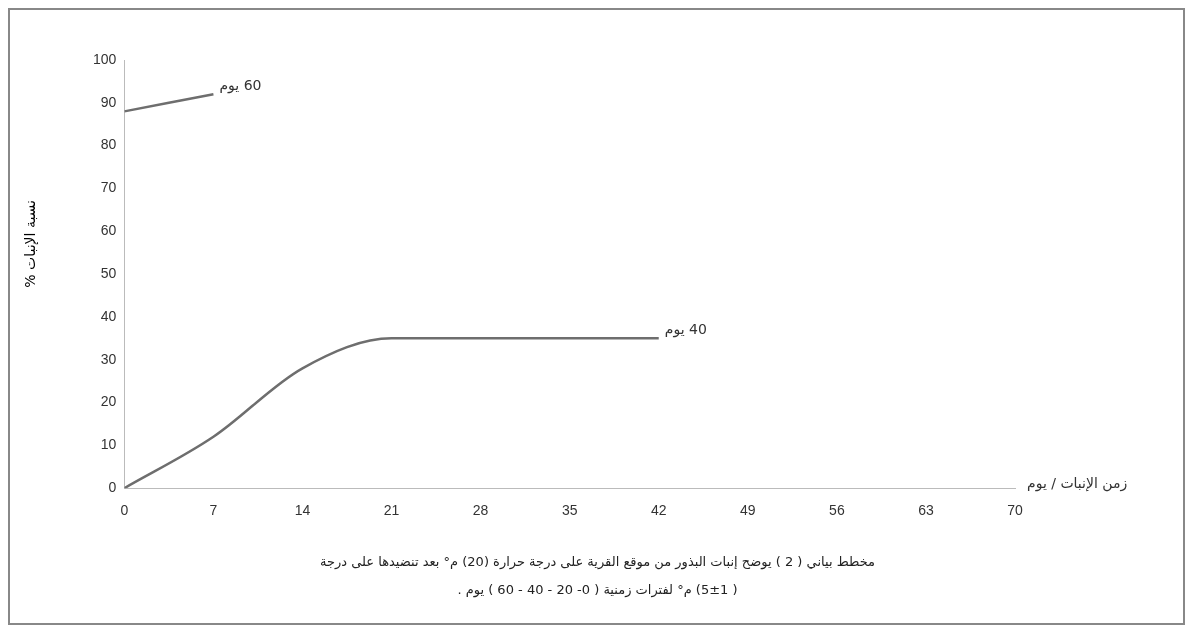  What do you see at coordinates (108, 187) in the screenshot?
I see `y-tick-label: 70` at bounding box center [108, 187].